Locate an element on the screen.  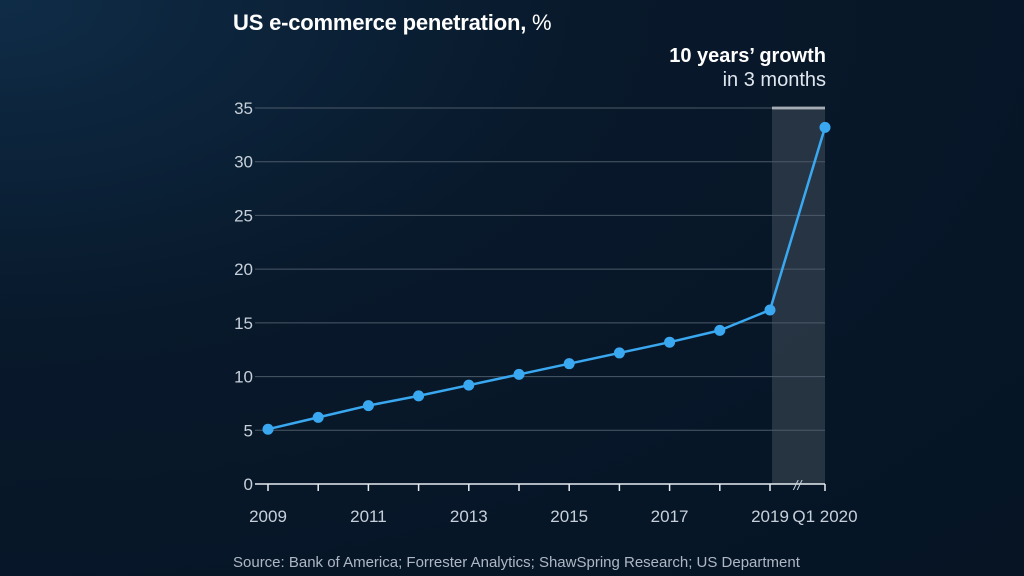
y-tick-label: 10 is located at coordinates (243, 377).